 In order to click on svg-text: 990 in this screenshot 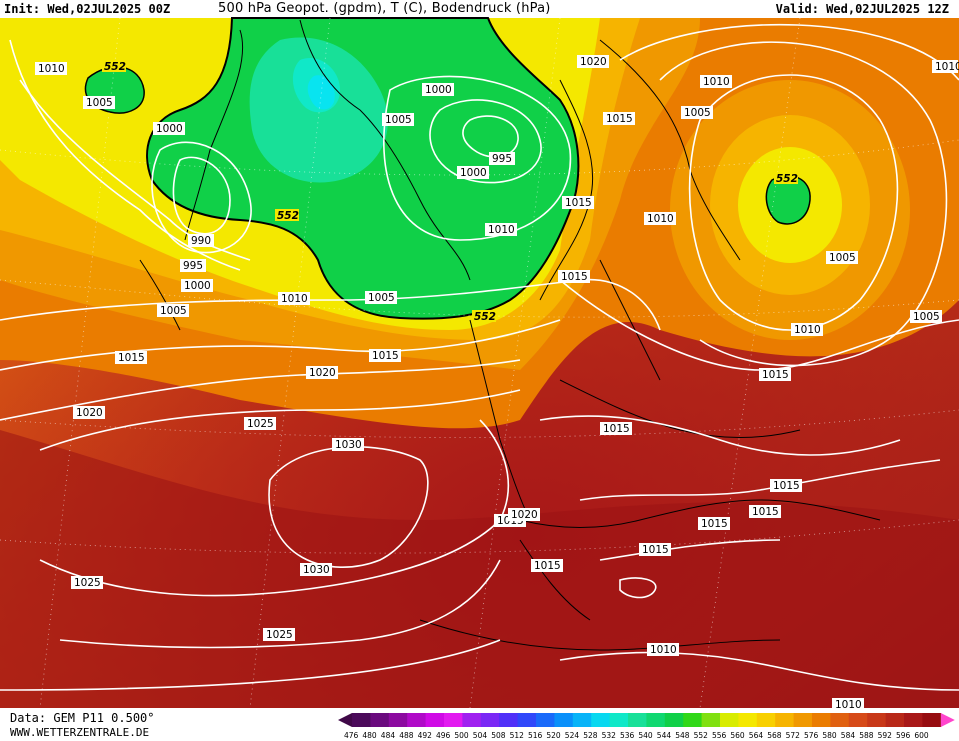, I will do `click(201, 241)`.